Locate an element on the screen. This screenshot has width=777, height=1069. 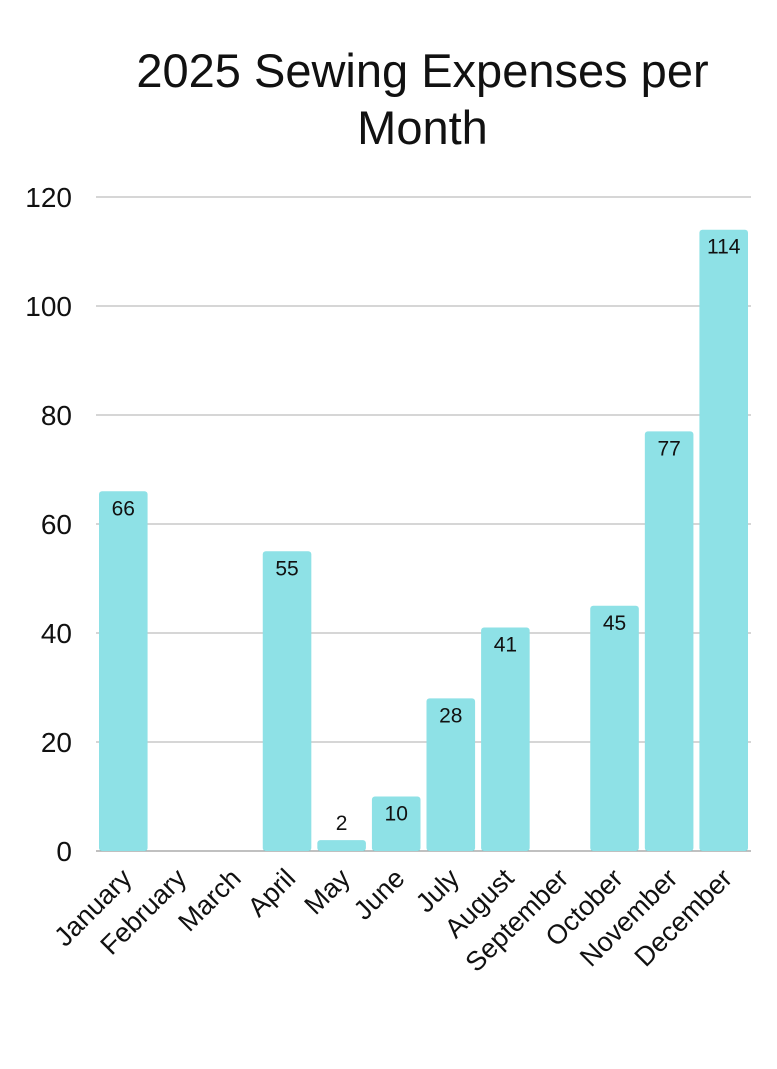
data-label-april: 55 is located at coordinates (286, 568).